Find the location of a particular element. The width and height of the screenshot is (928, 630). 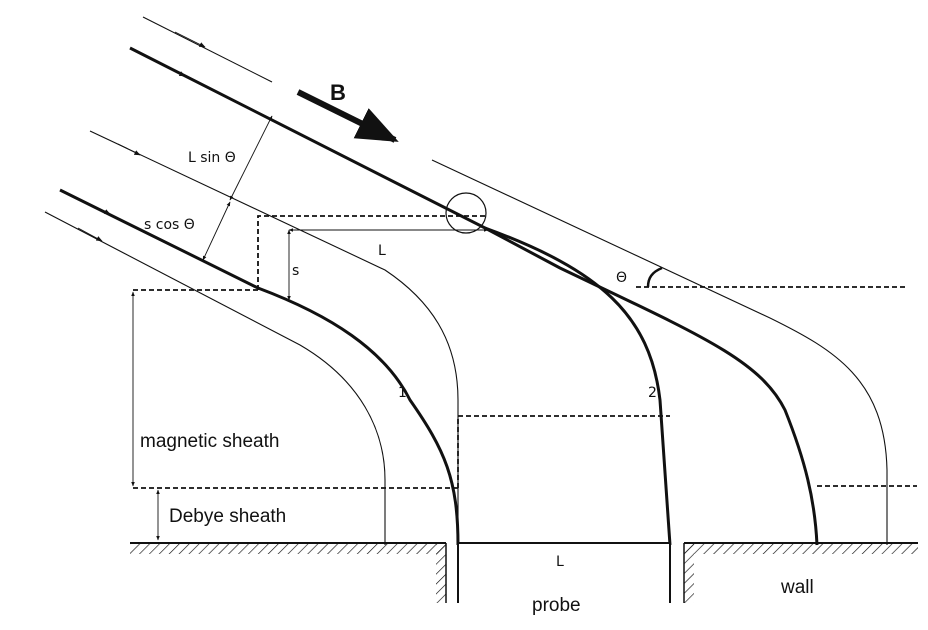

dim-s-cos-theta is located at coordinates (216, 231).